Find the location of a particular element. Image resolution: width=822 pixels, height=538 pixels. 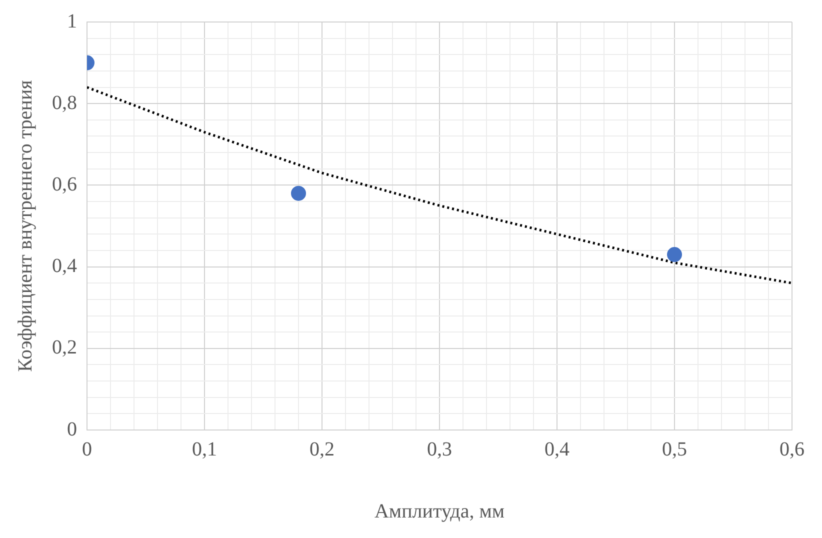

x-tick-label: 0,1 is located at coordinates (204, 449).